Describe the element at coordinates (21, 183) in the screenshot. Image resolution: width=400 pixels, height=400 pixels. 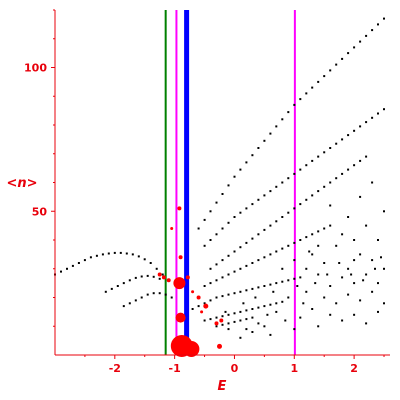
I see `y-axis-title: <n>` at that location.